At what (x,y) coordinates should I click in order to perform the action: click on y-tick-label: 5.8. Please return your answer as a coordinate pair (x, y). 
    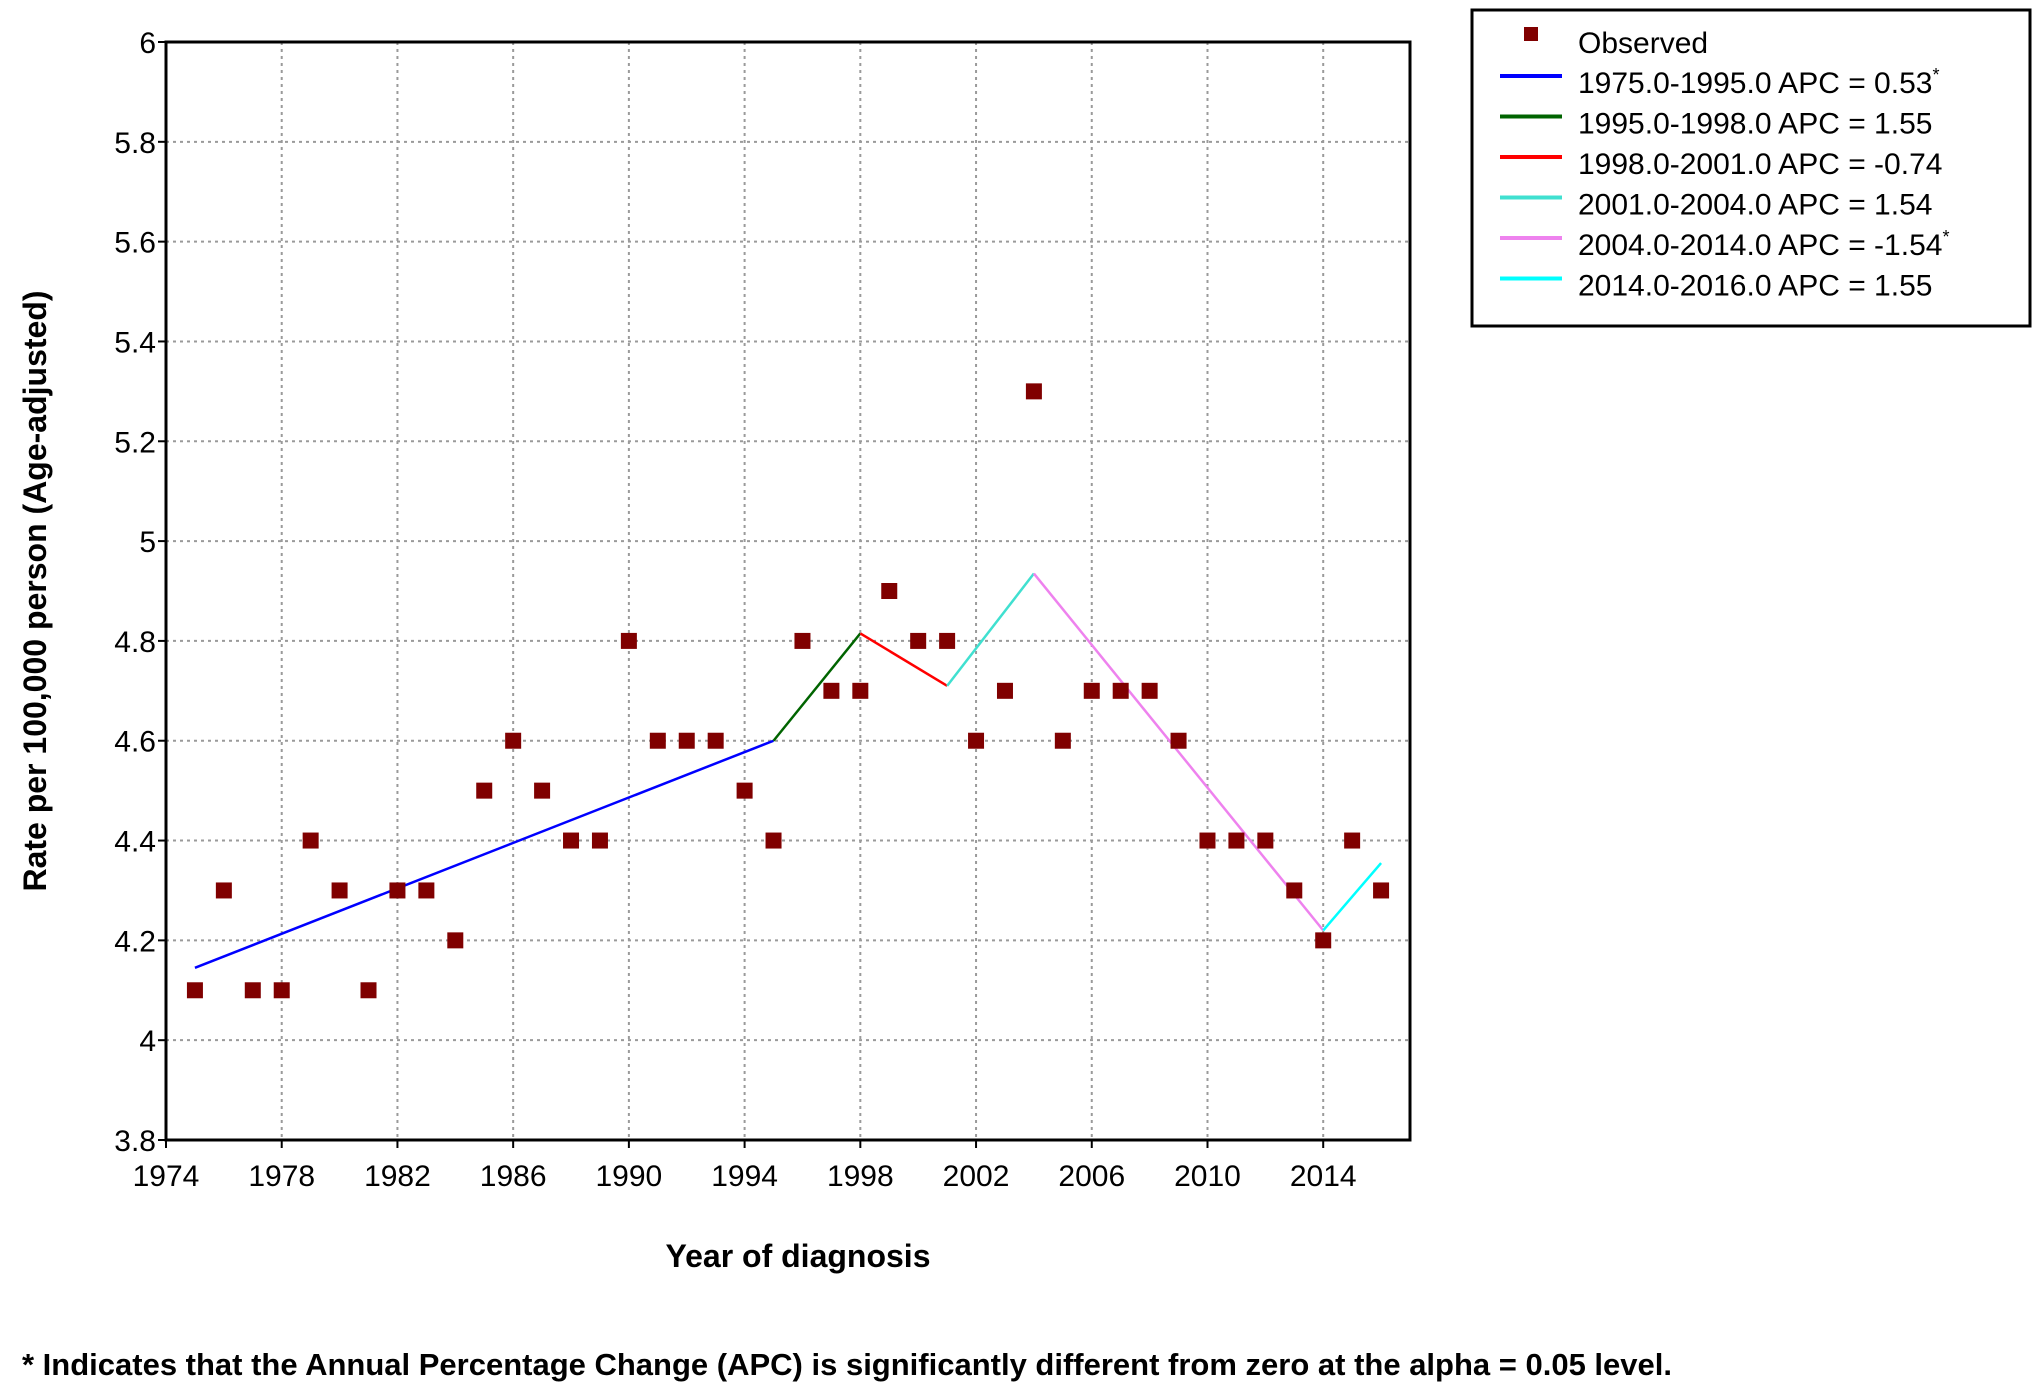
    Looking at the image, I should click on (135, 143).